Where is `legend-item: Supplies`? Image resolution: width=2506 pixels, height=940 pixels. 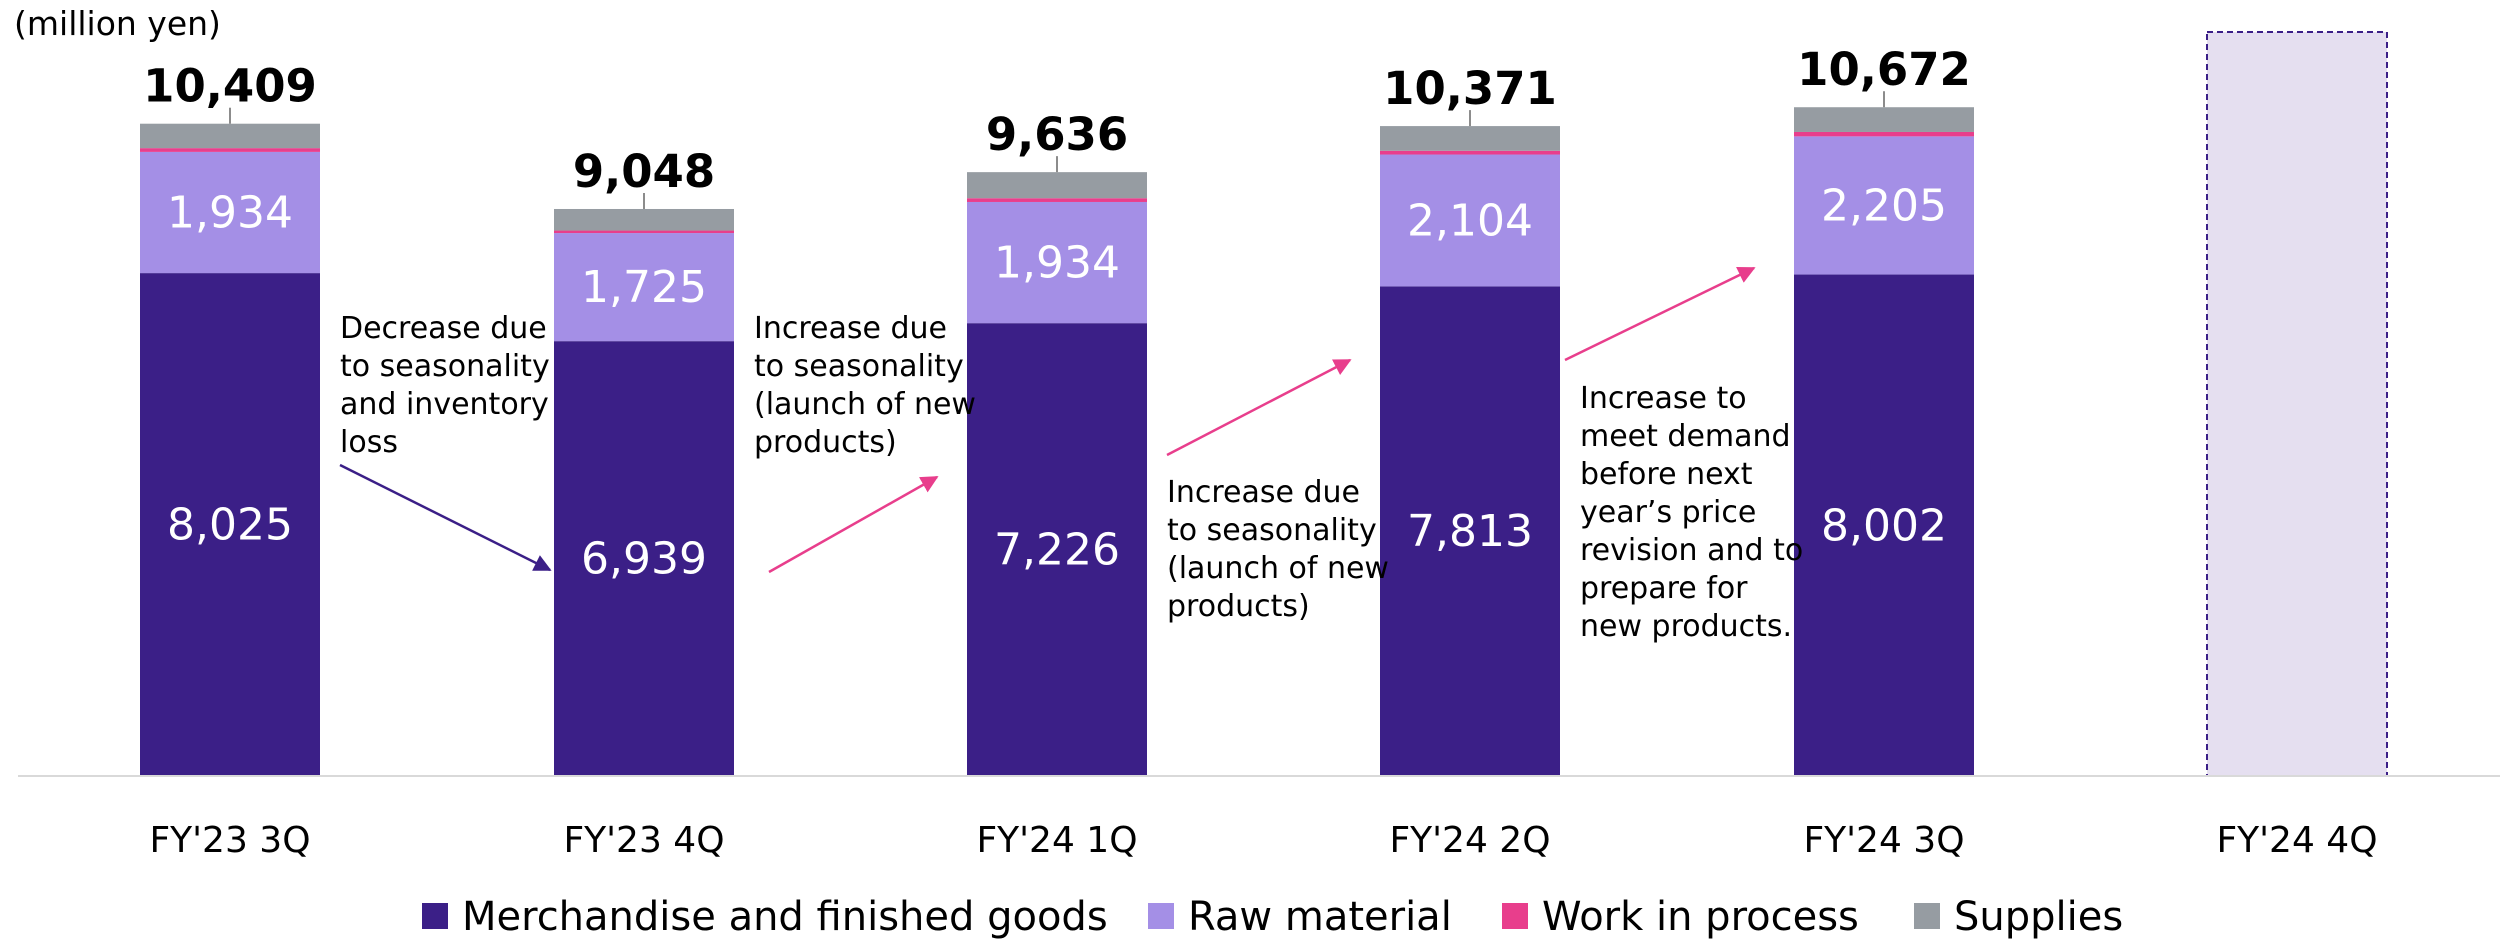 legend-item: Supplies is located at coordinates (2018, 917).